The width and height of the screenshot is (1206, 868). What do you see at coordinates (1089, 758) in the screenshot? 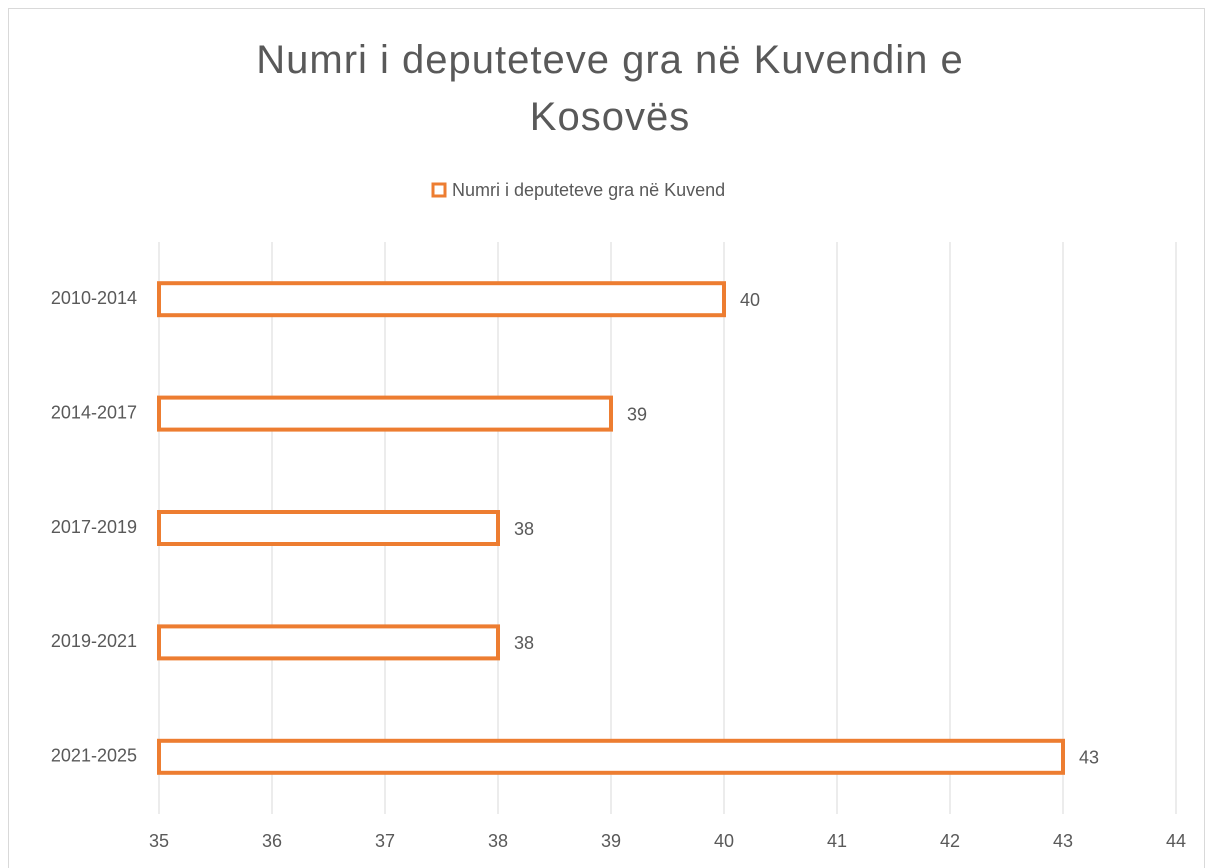
I see `data-label: 43` at bounding box center [1089, 758].